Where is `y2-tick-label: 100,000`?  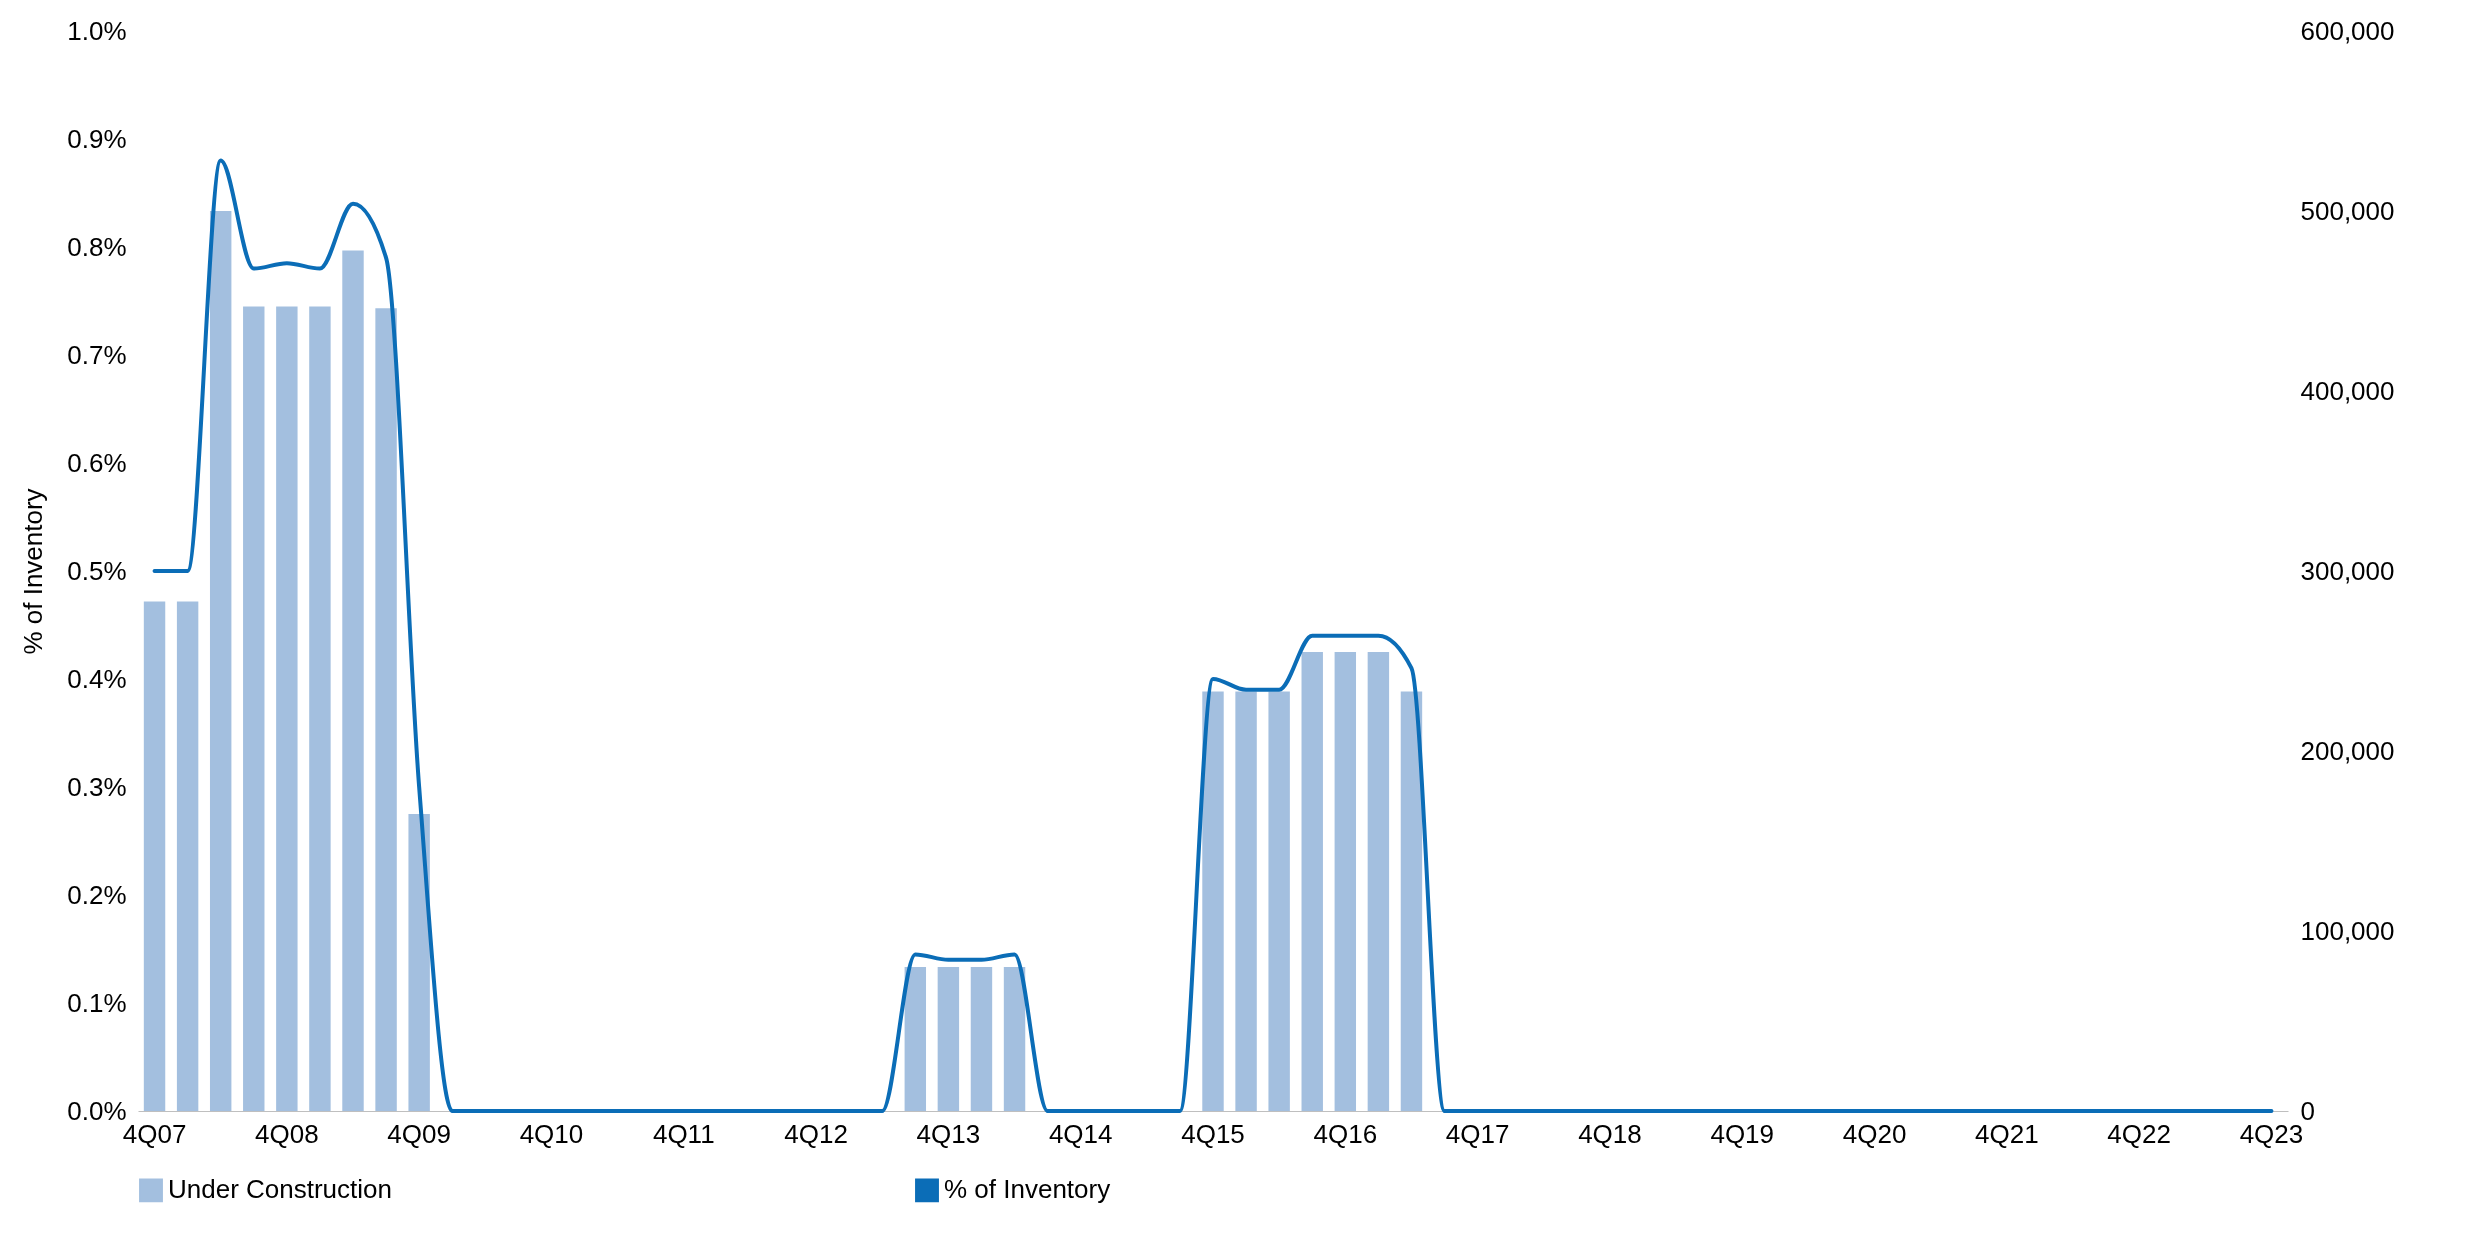
y2-tick-label: 100,000 is located at coordinates (2347, 930).